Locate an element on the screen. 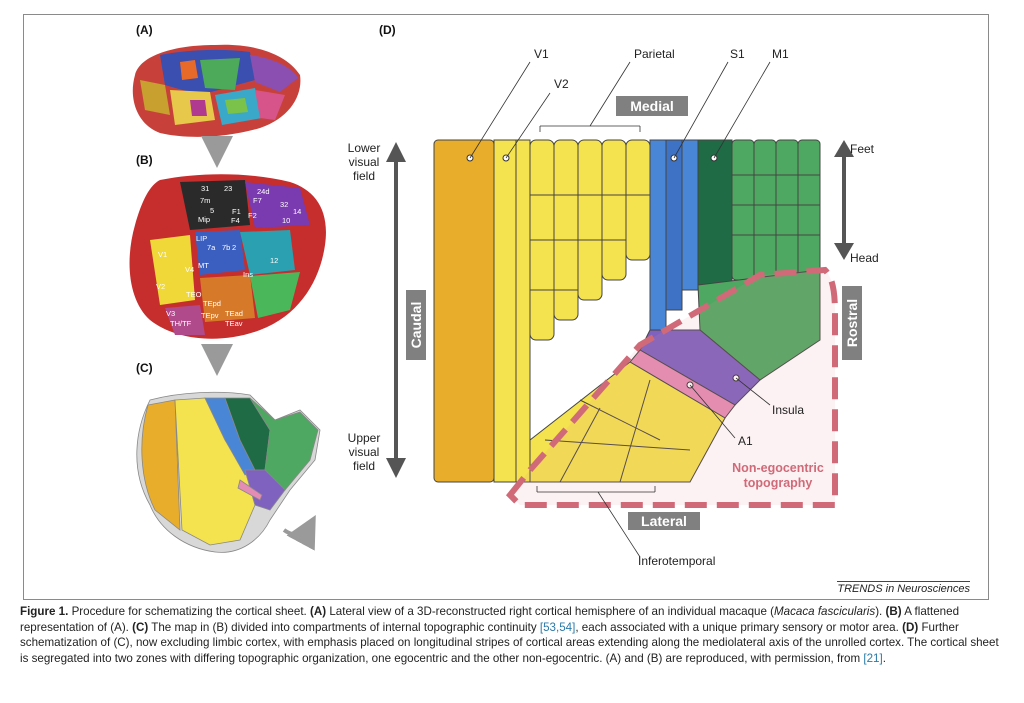 The height and width of the screenshot is (703, 1024). lateral-label: Lateral is located at coordinates (664, 521).